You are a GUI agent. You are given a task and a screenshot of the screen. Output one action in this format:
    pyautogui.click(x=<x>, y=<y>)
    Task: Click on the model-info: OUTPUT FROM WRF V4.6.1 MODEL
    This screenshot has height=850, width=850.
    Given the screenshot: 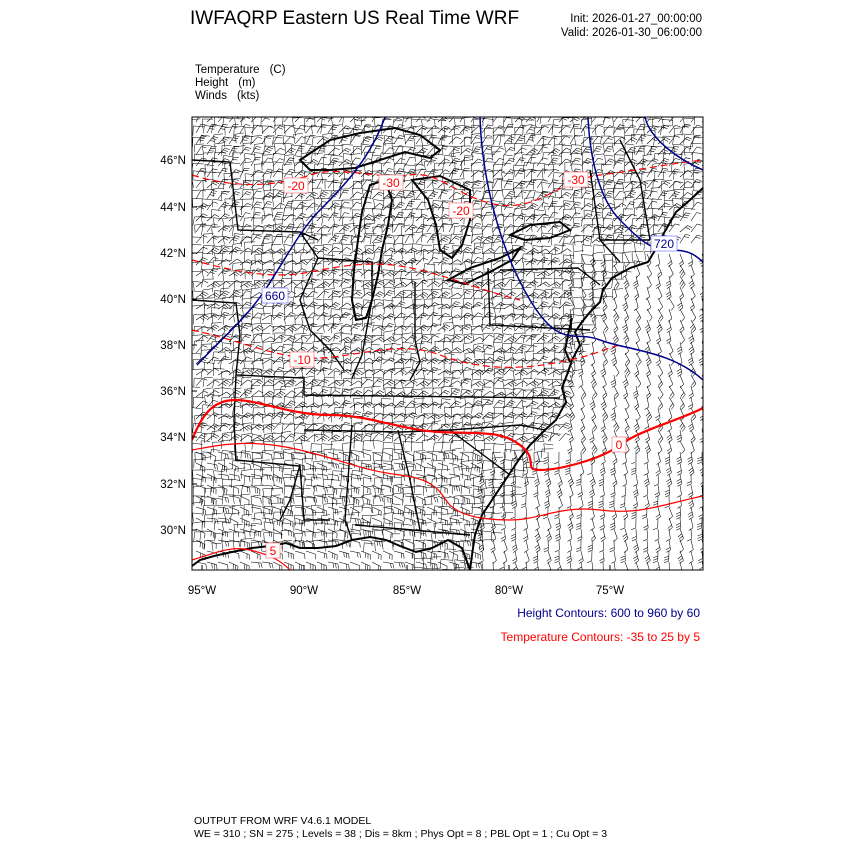 What is the action you would take?
    pyautogui.click(x=283, y=821)
    